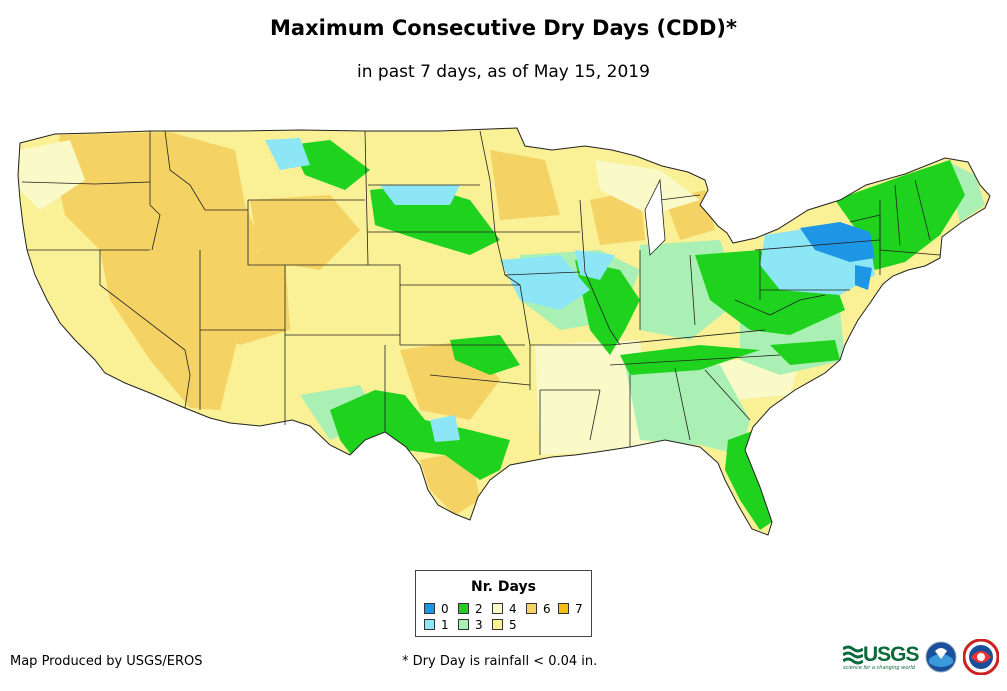 The height and width of the screenshot is (691, 1007). Describe the element at coordinates (106, 661) in the screenshot. I see `producer-credit: Map Produced by USGS/EROS` at that location.